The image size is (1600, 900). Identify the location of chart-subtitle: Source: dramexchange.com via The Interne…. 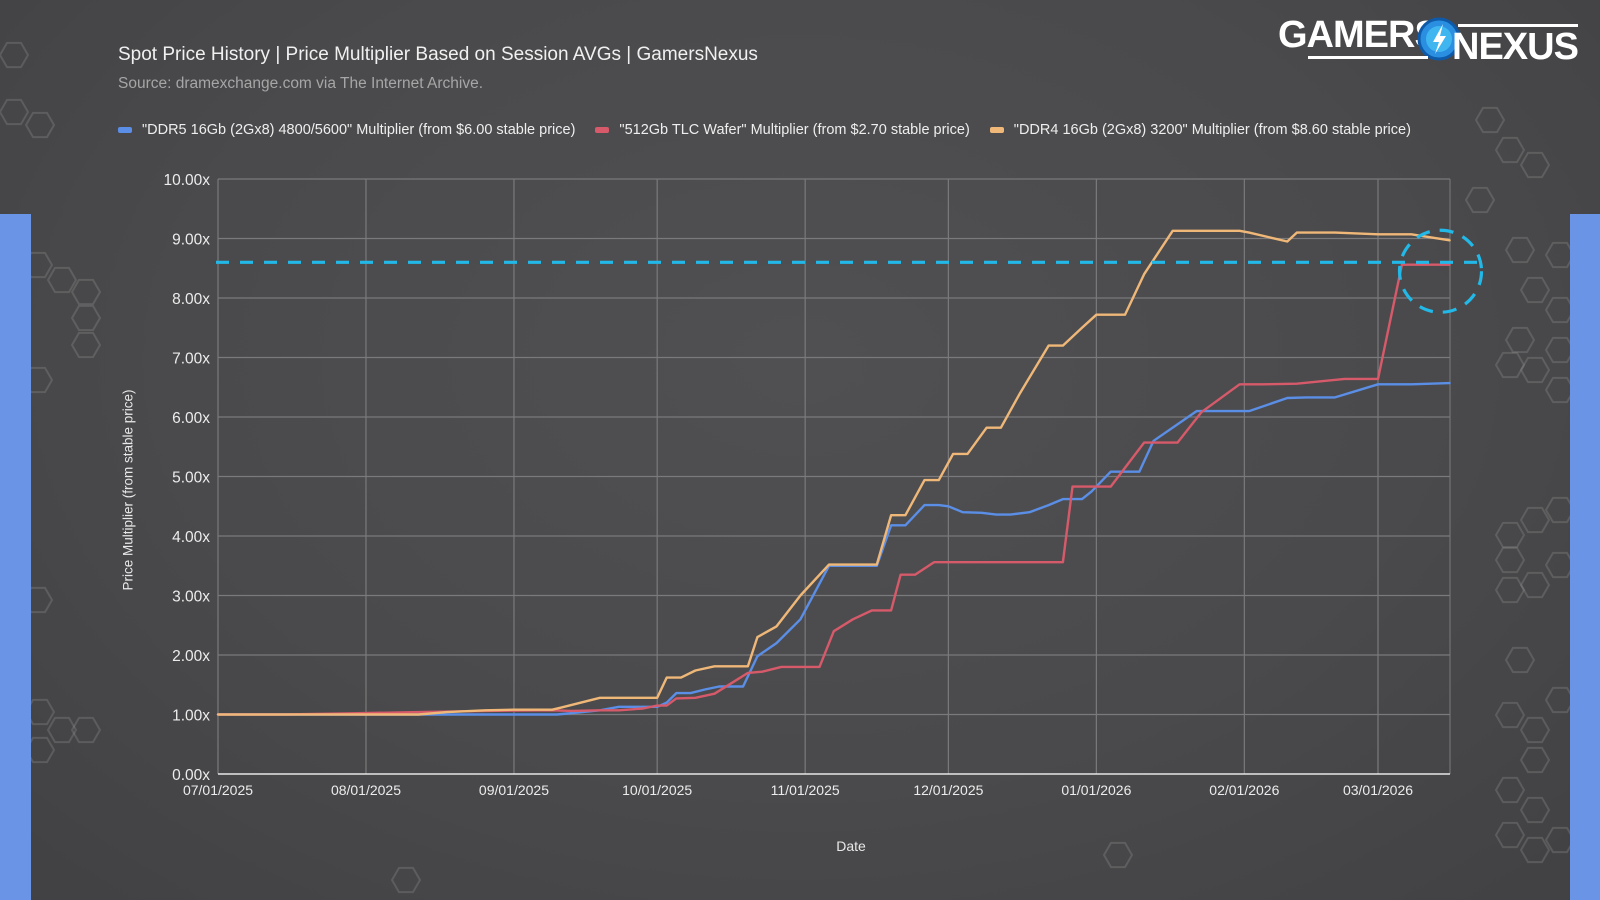
(301, 83).